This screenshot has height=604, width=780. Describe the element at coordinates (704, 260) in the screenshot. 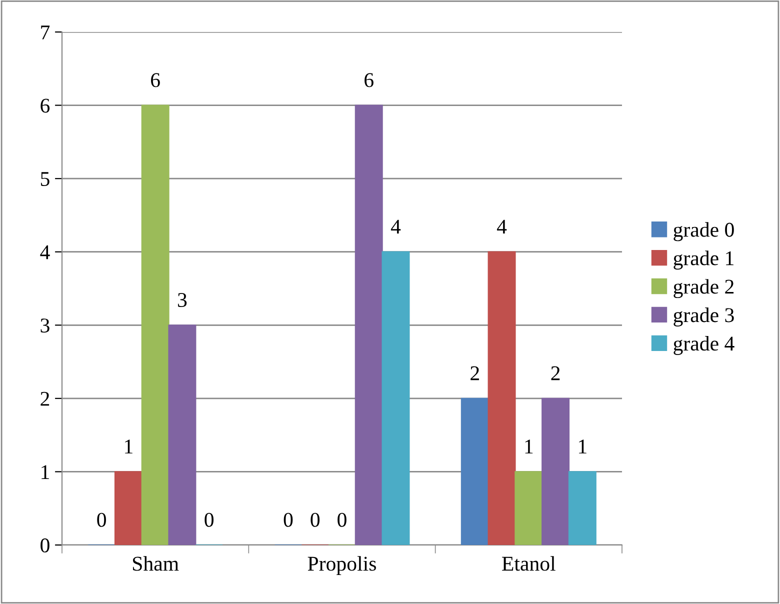

I see `legend-label: grade 1` at that location.